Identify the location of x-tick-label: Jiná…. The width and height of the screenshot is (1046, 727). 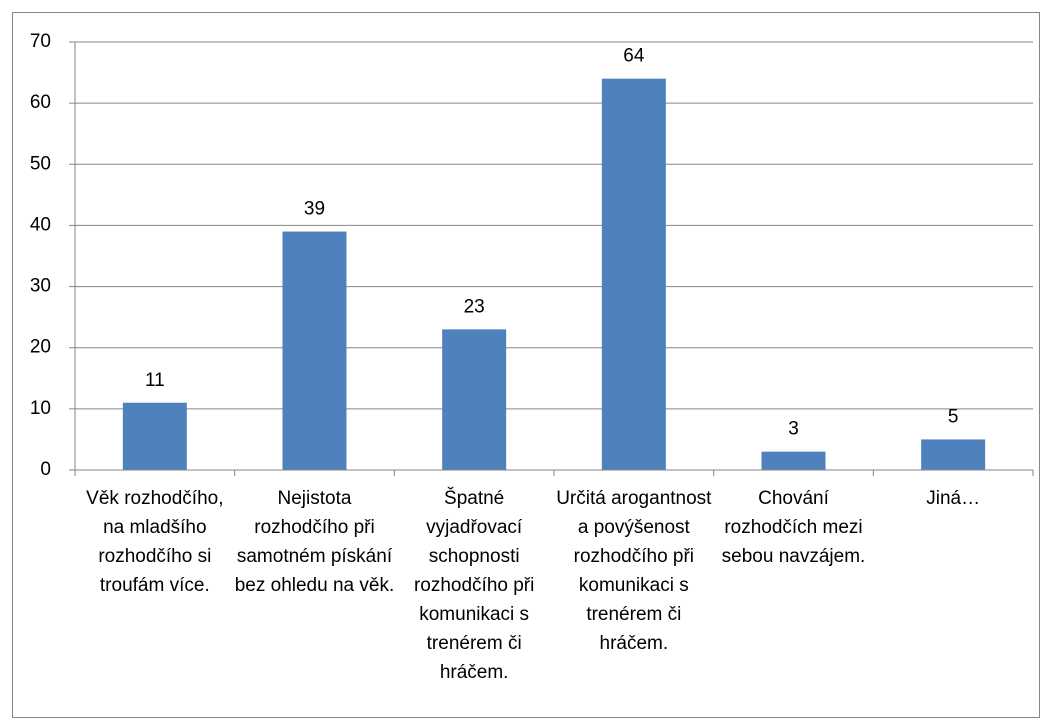
(953, 498).